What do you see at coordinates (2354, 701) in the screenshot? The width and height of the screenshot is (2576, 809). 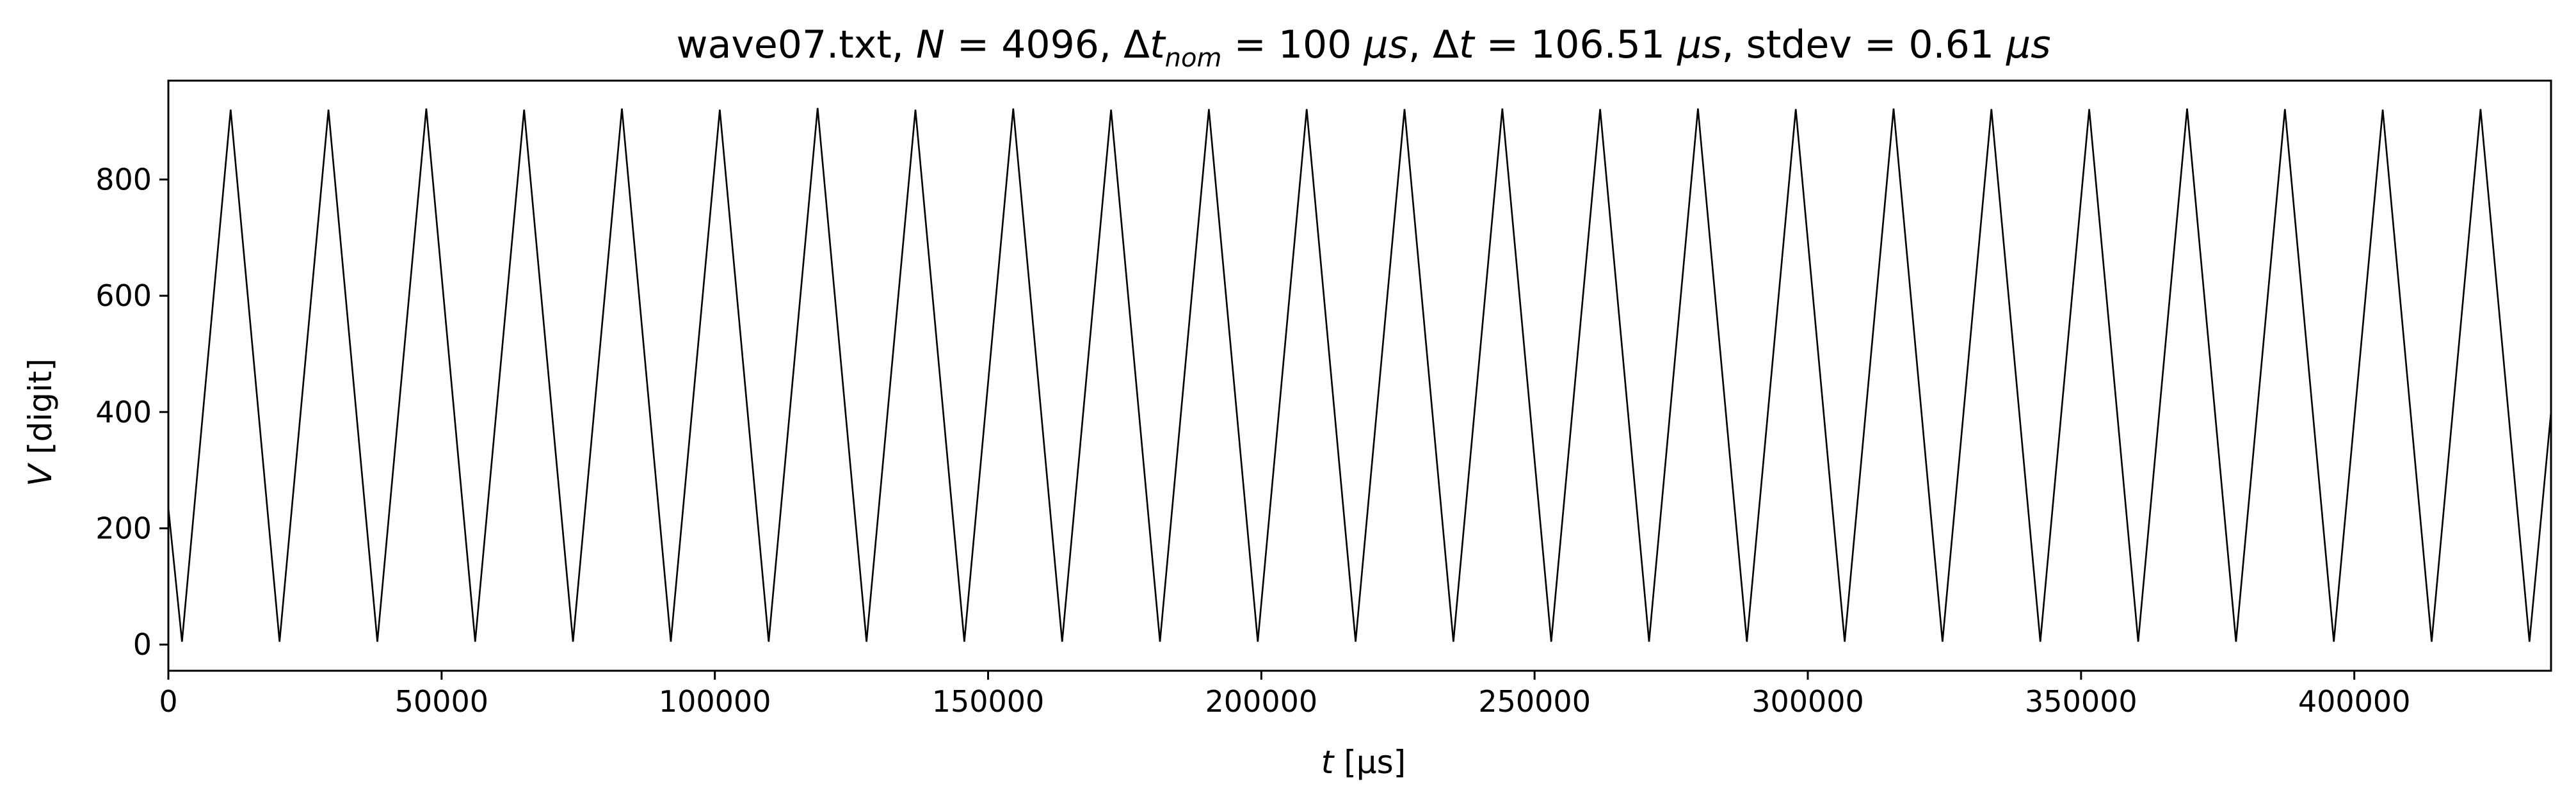 I see `x-tick-label: 400000` at bounding box center [2354, 701].